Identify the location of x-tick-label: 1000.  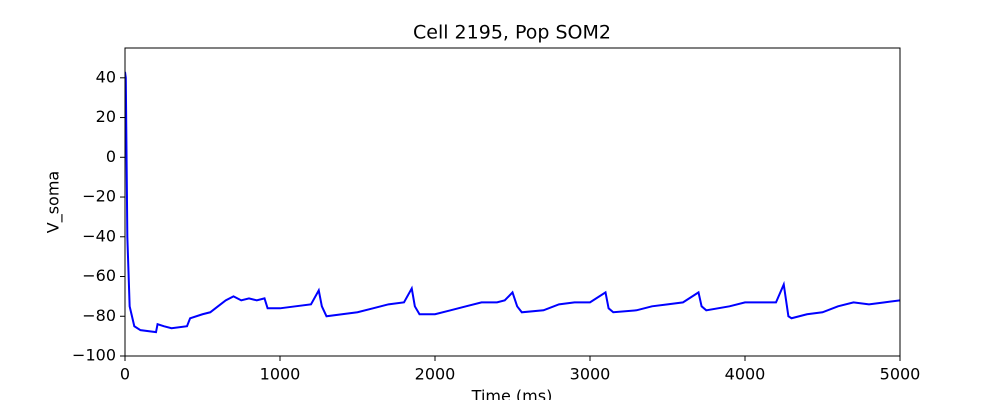
(280, 374).